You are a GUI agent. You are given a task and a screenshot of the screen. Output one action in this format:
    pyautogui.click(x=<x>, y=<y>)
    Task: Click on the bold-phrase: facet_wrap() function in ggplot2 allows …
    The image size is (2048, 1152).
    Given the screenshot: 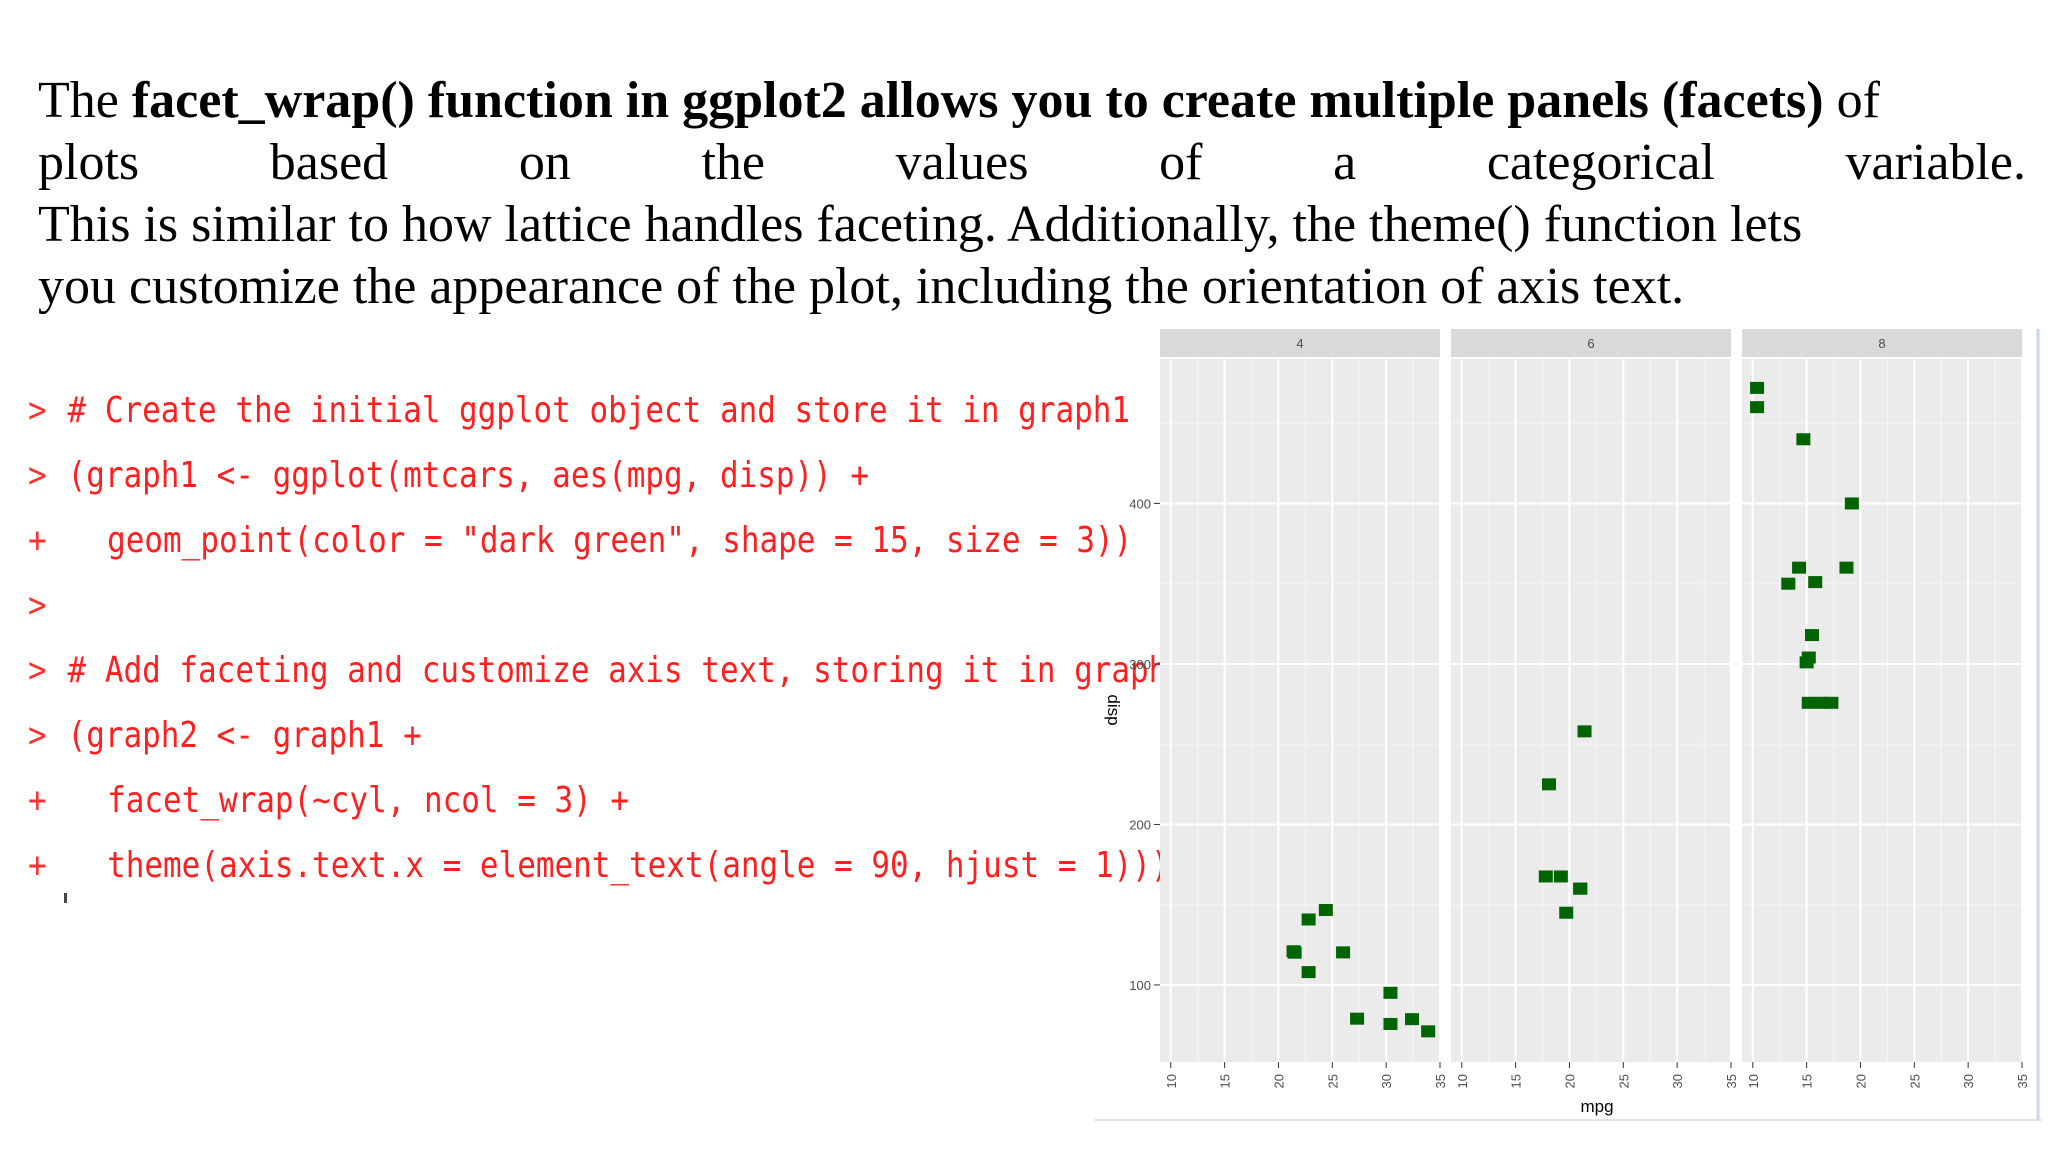 What is the action you would take?
    pyautogui.click(x=977, y=100)
    